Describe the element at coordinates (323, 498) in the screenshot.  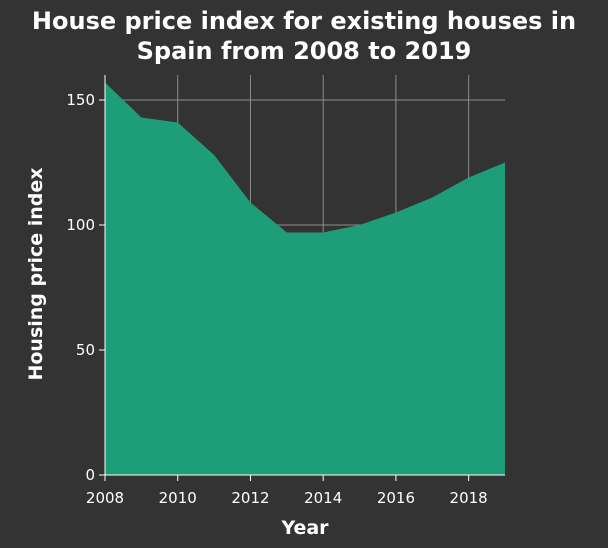
I see `x-tick-label-2014: 2014` at that location.